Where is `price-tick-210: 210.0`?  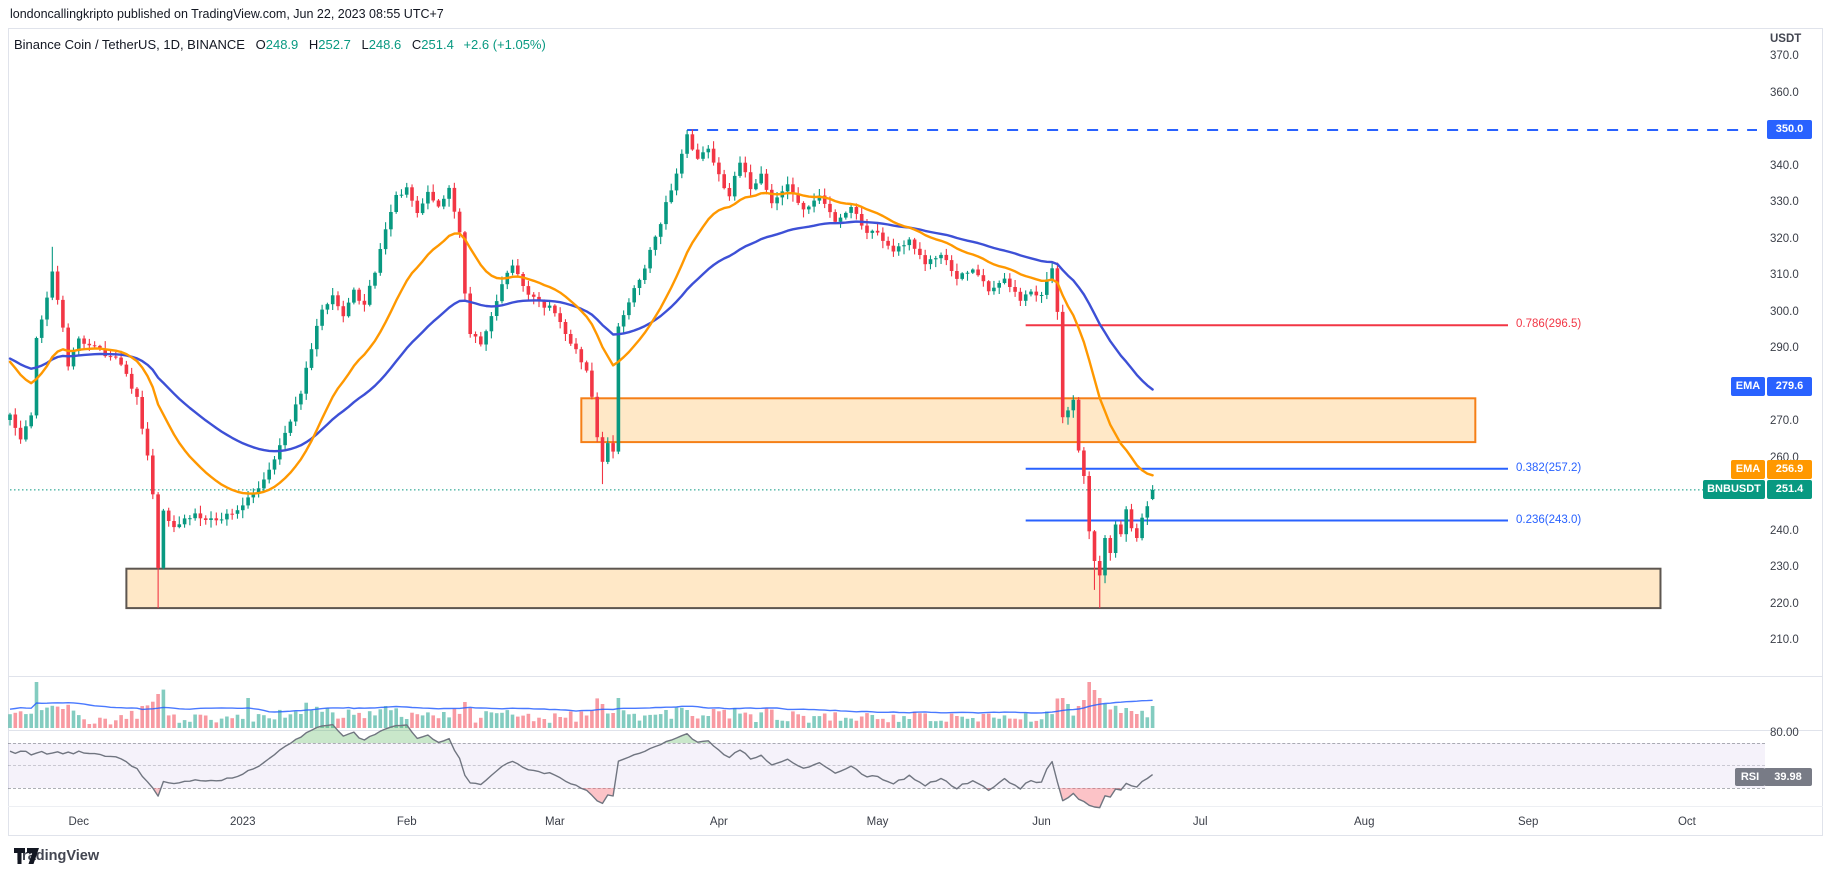 price-tick-210: 210.0 is located at coordinates (1784, 640).